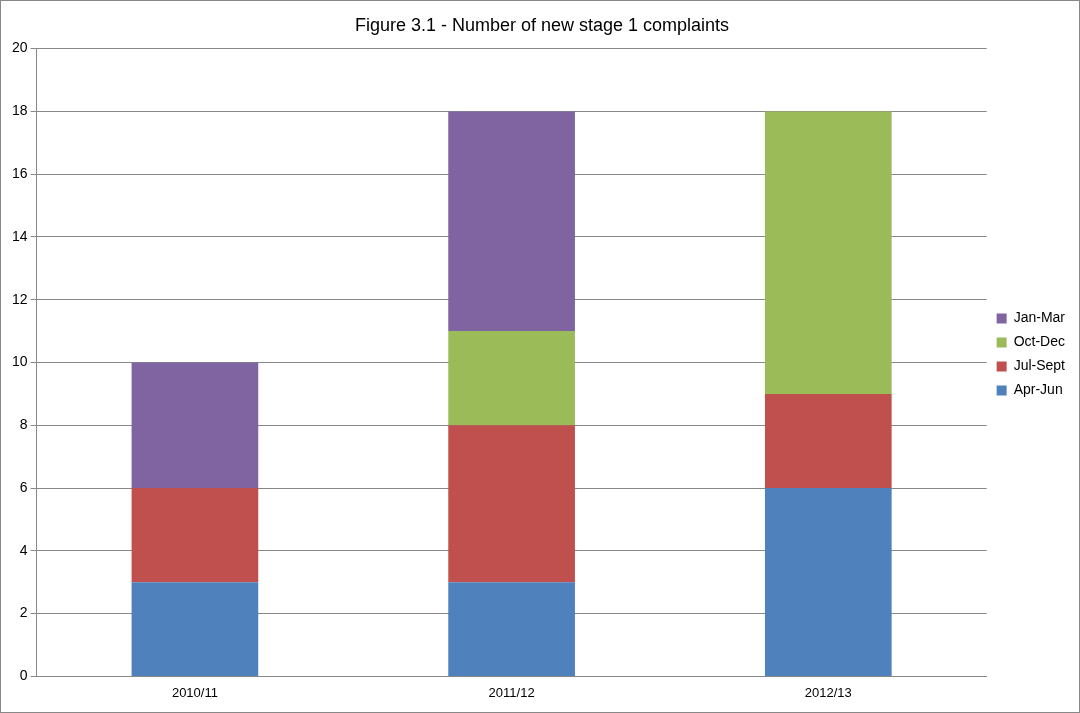 The width and height of the screenshot is (1080, 713). What do you see at coordinates (23, 549) in the screenshot?
I see `y-tick-label: 4` at bounding box center [23, 549].